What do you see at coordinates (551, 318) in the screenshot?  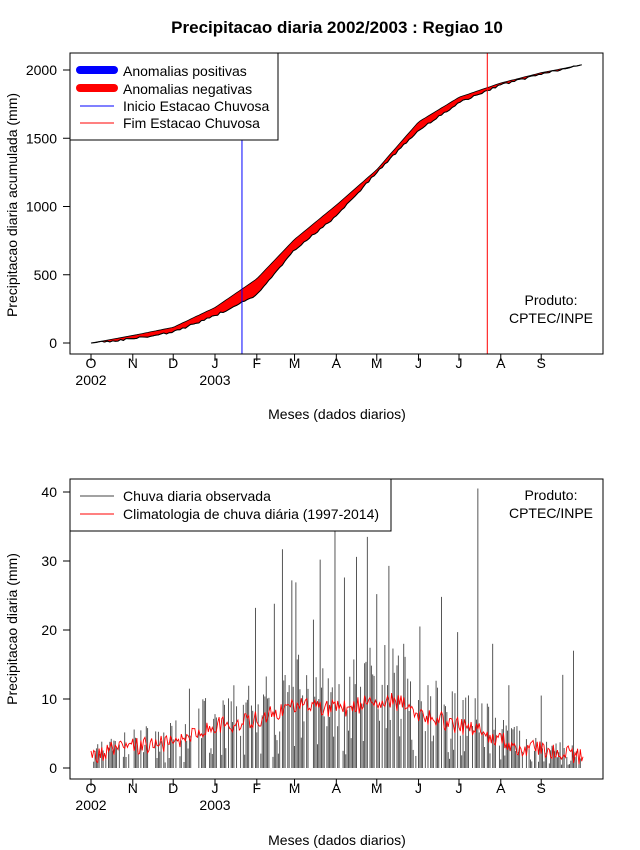 I see `accumulated-credit-line-2: CPTEC/INPE` at bounding box center [551, 318].